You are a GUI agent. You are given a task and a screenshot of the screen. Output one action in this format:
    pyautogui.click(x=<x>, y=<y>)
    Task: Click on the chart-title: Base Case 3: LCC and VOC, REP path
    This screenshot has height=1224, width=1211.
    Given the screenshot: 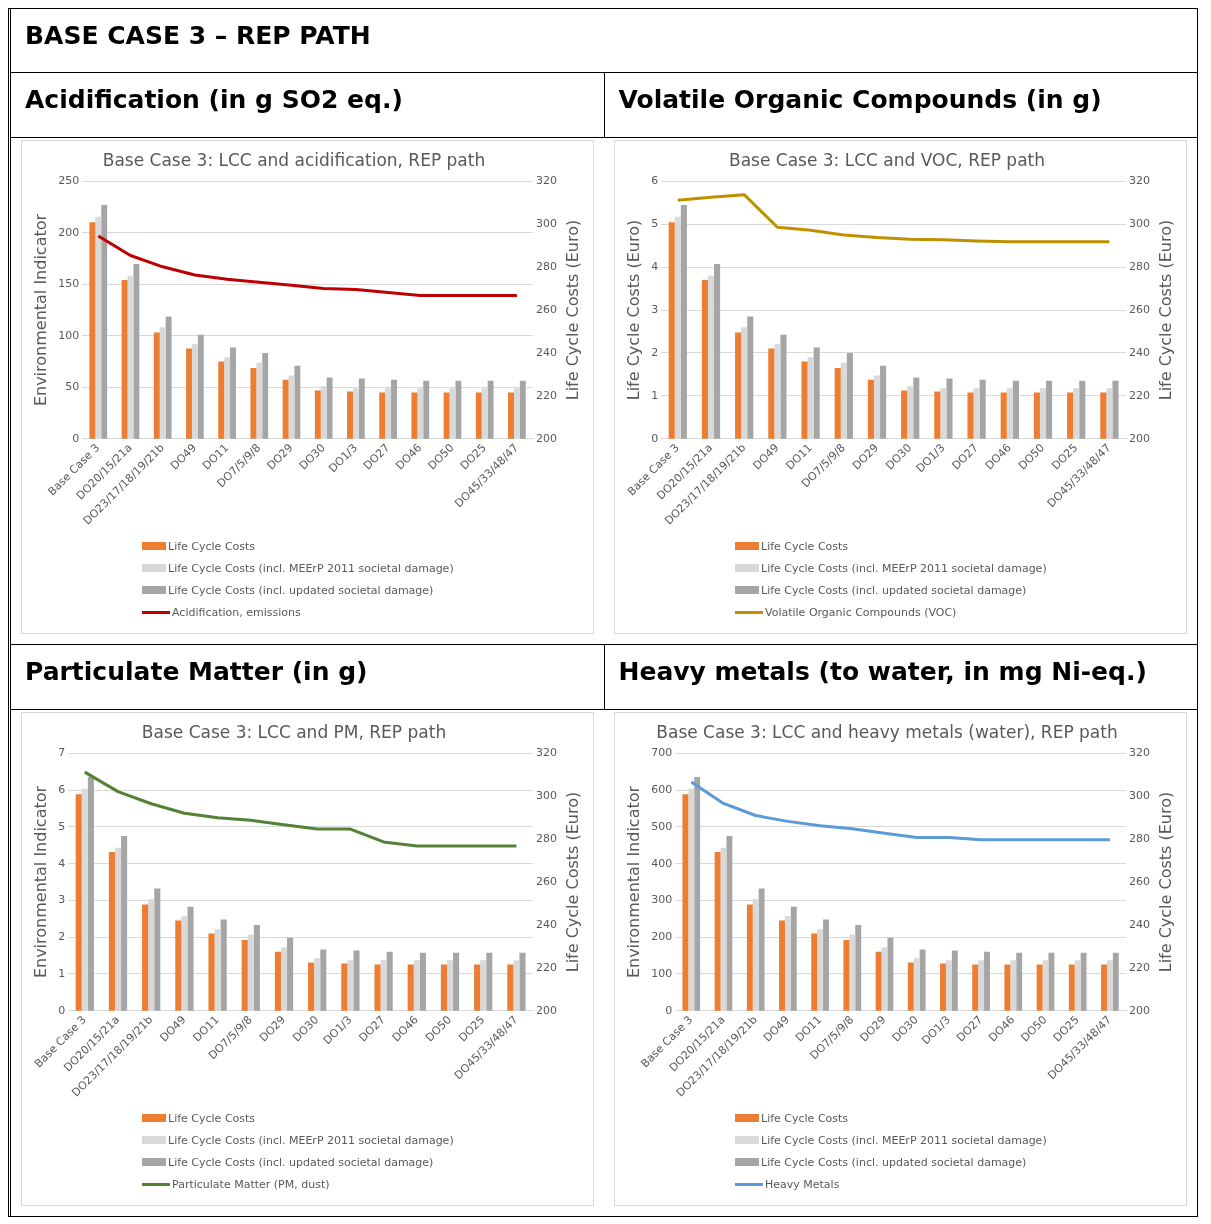 What is the action you would take?
    pyautogui.click(x=887, y=159)
    